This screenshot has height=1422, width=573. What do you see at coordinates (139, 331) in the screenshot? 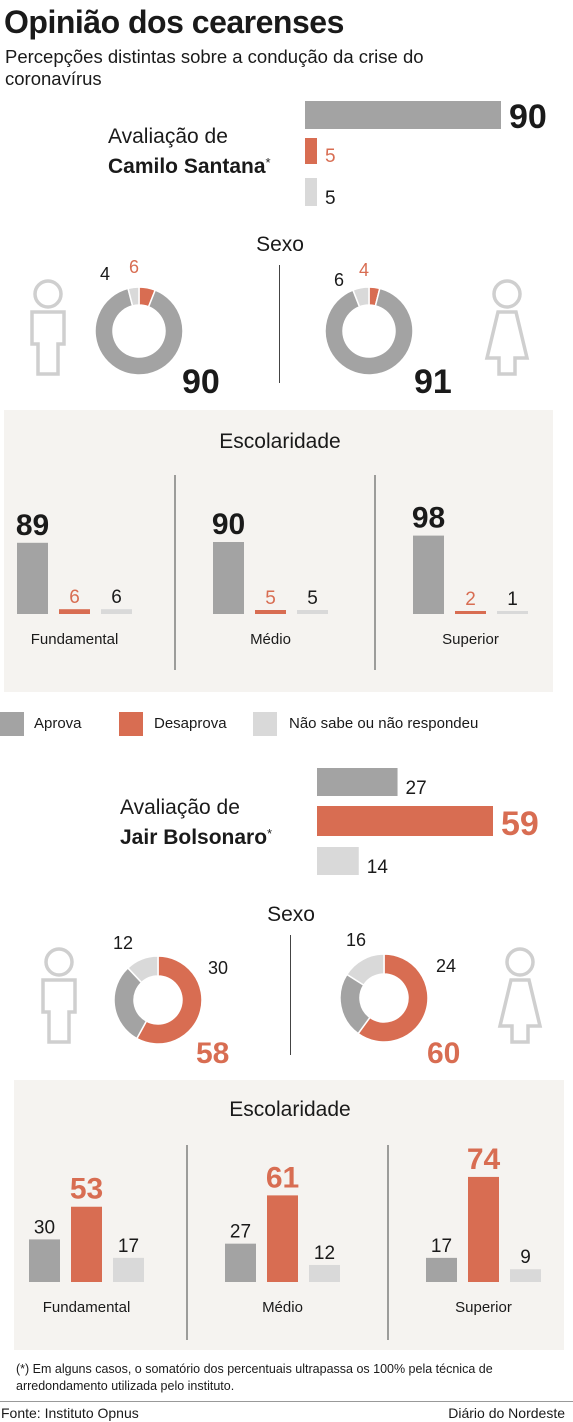
I see `camilo-donut-masc-slice-aprova` at bounding box center [139, 331].